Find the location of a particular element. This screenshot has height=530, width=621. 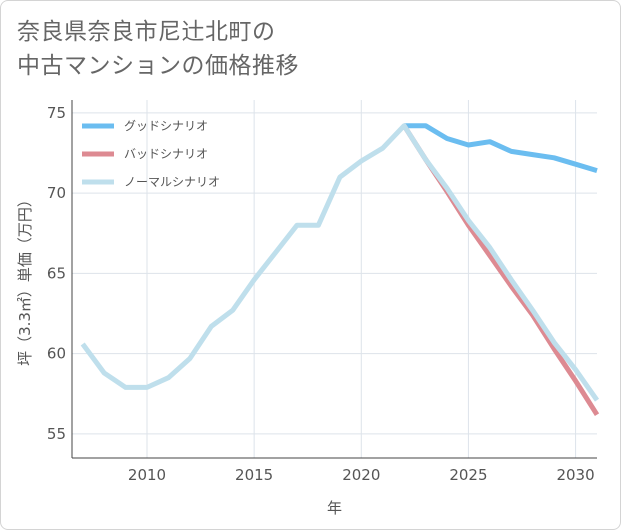

x-tick-label: 2010 is located at coordinates (147, 475).